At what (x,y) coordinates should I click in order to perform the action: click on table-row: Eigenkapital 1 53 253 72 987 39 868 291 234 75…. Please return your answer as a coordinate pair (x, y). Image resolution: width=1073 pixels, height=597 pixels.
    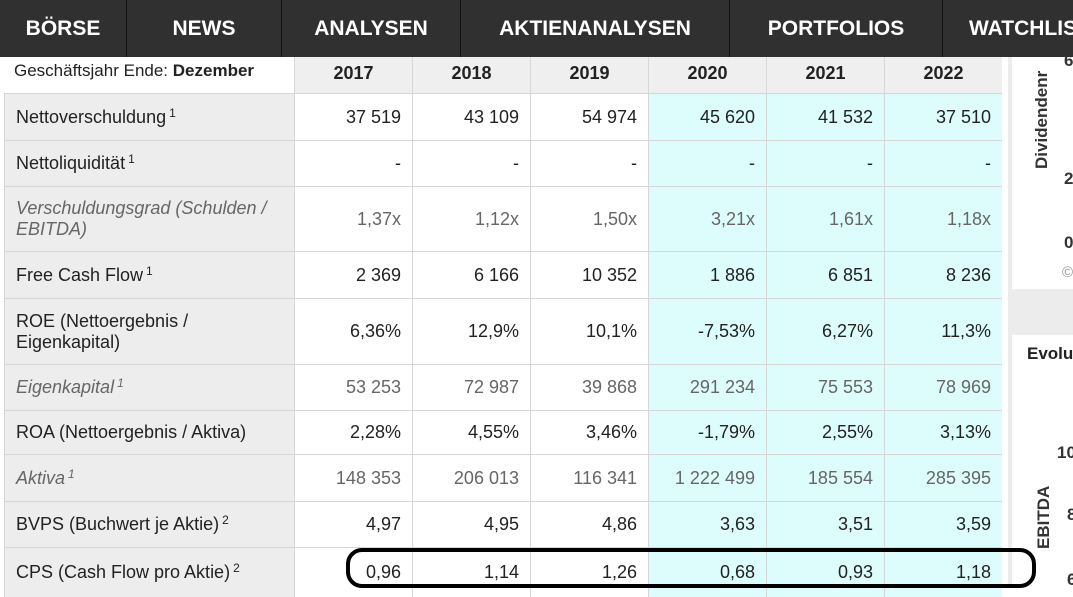
    Looking at the image, I should click on (503, 387).